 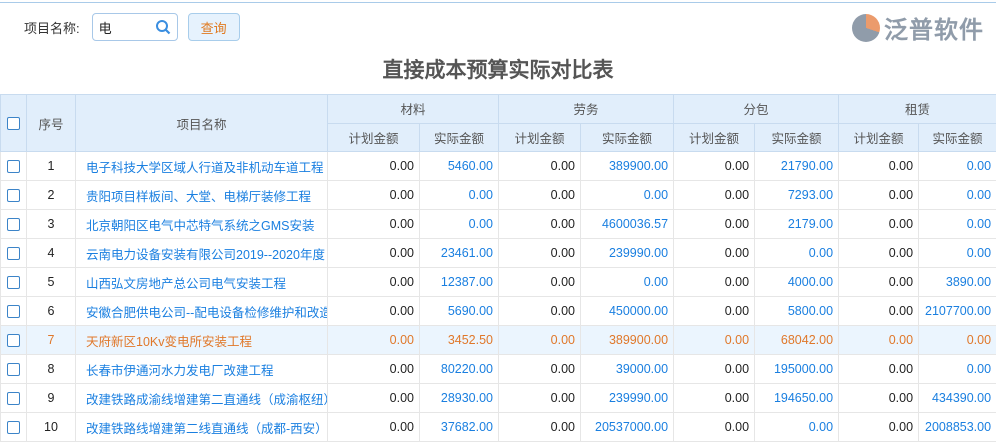 What do you see at coordinates (202, 340) in the screenshot?
I see `project-name-link: 天府新区10Kv变电所安装工程` at bounding box center [202, 340].